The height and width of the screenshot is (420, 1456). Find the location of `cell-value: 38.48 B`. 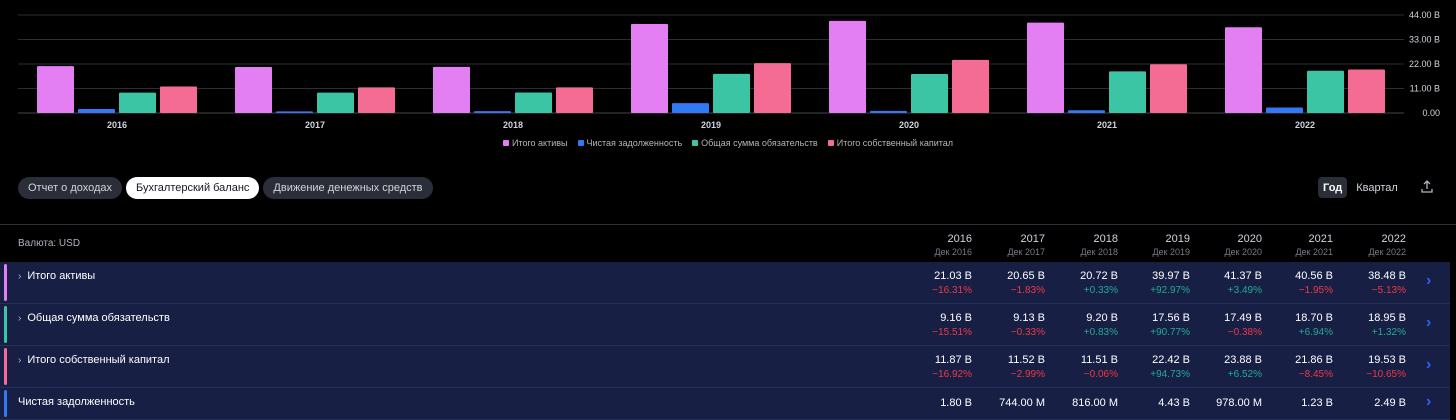

cell-value: 38.48 B is located at coordinates (1387, 276).